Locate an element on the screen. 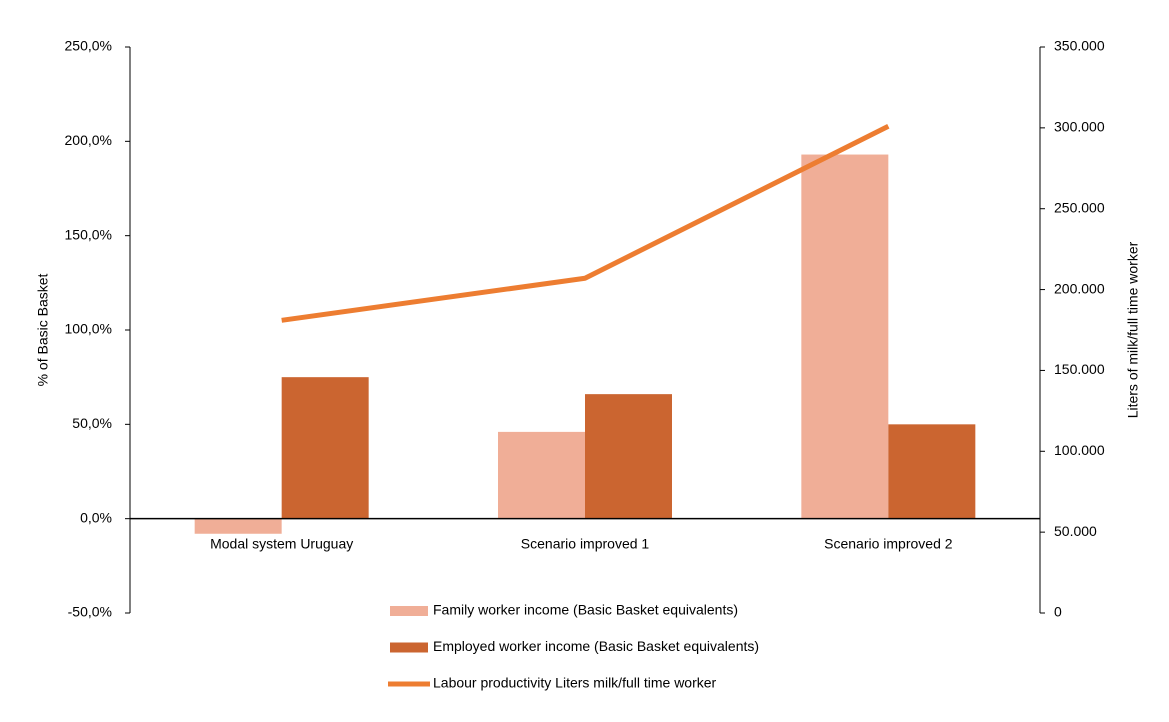  y-tick-label: 250,0% is located at coordinates (88, 46).